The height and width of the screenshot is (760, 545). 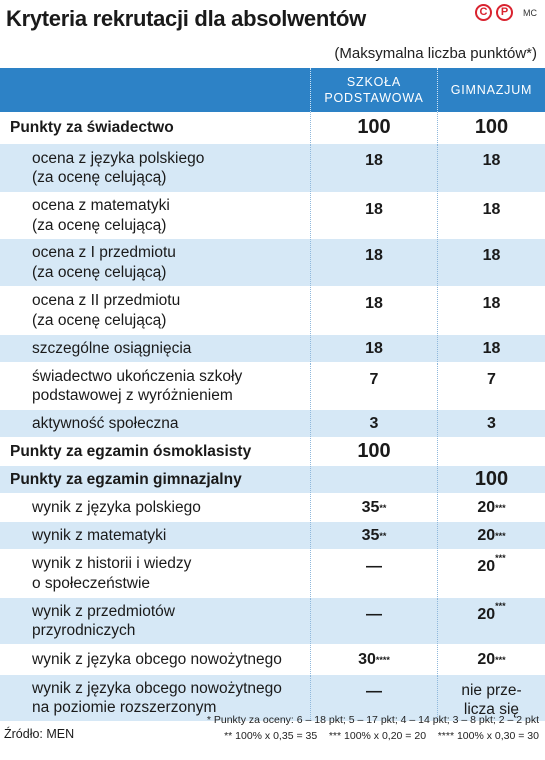 What do you see at coordinates (84, 630) in the screenshot?
I see `row-label-line: przyrodniczych` at bounding box center [84, 630].